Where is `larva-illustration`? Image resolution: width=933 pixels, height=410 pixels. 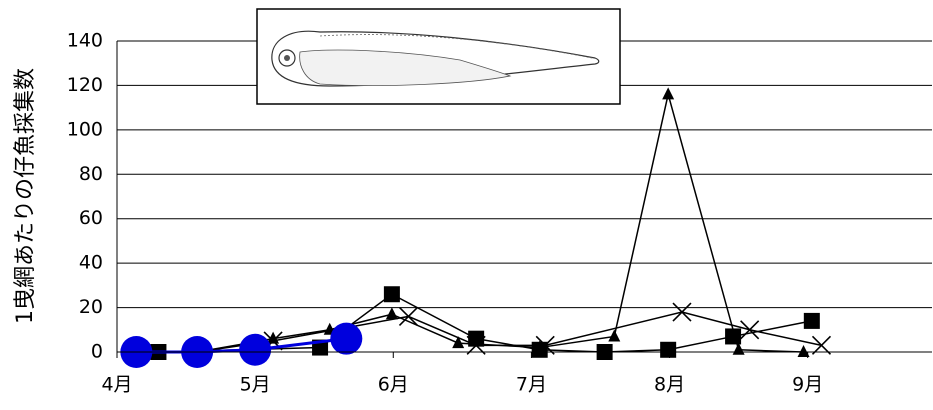 larva-illustration is located at coordinates (438, 56).